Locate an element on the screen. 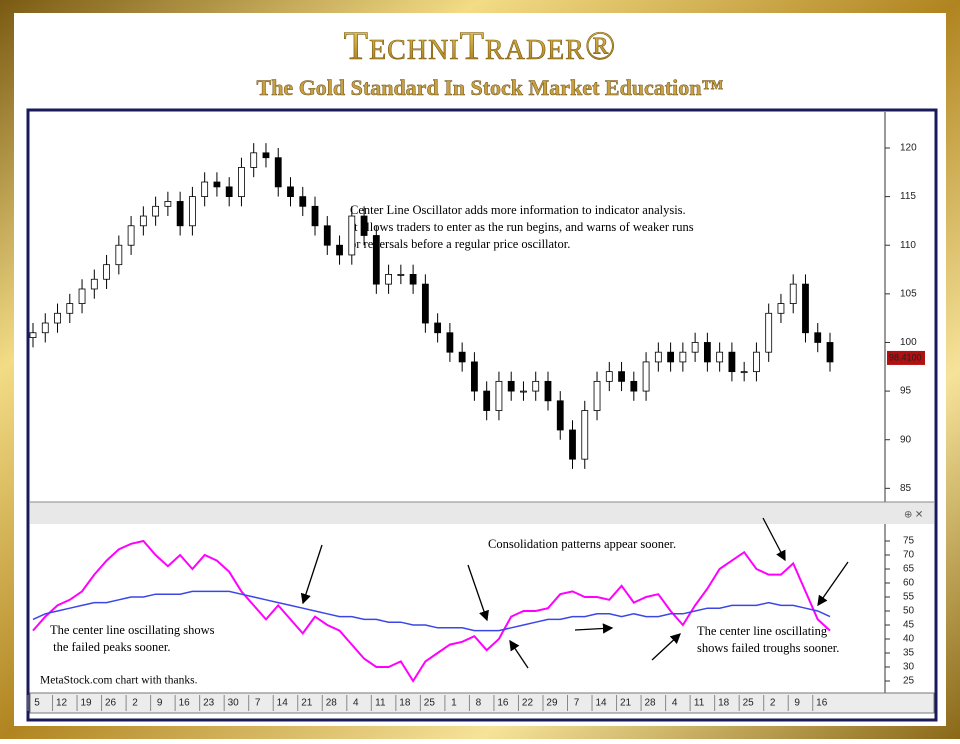  annotation: The center line oscillating shows is located at coordinates (132, 630).